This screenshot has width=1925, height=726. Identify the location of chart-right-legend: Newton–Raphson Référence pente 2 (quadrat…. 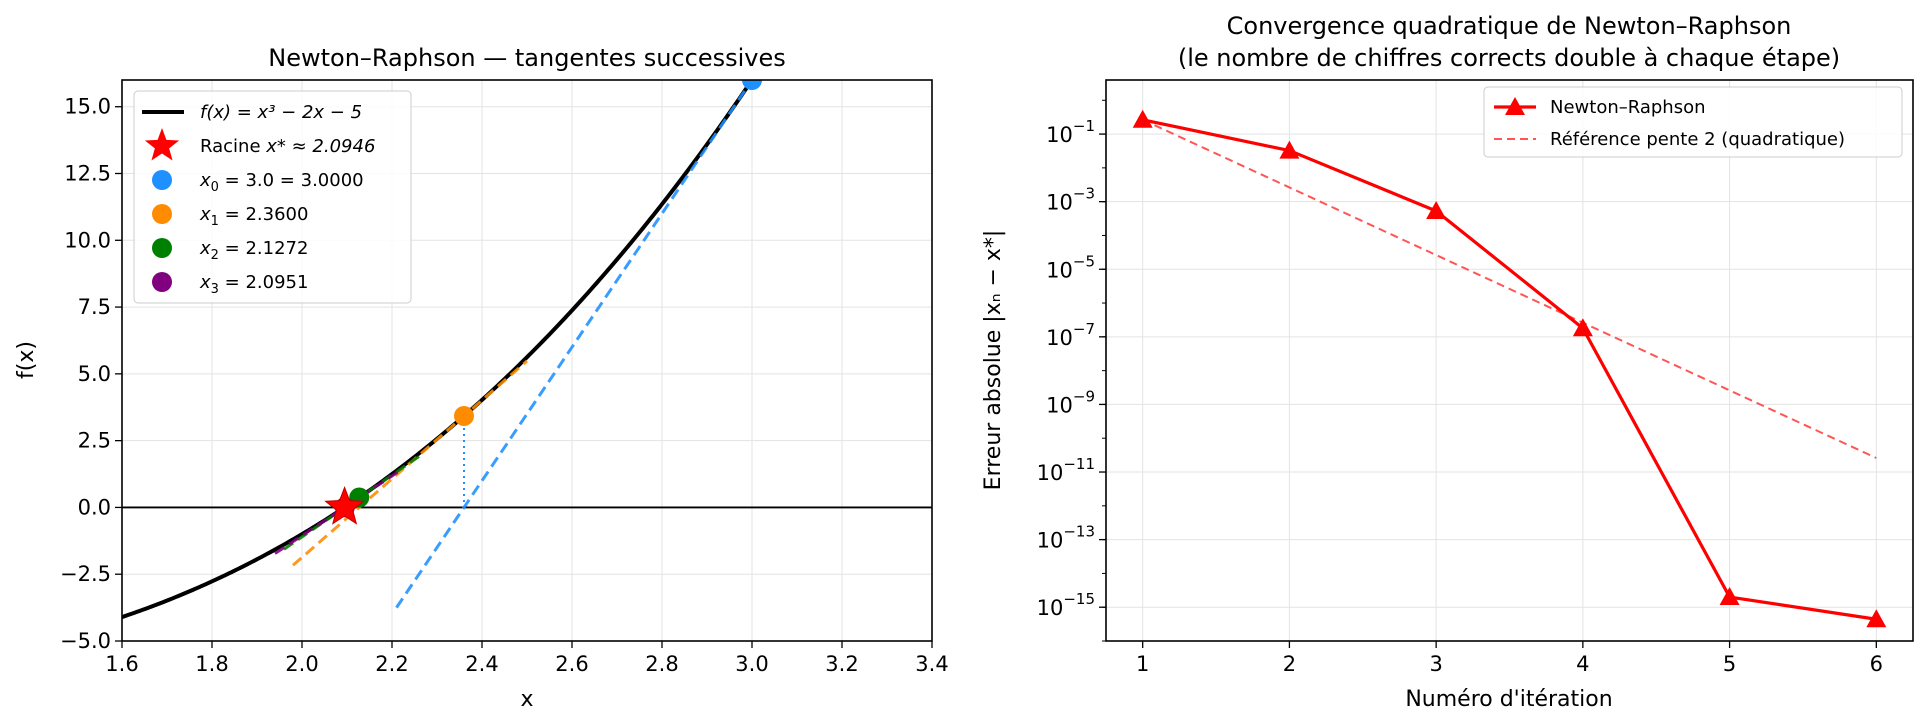
(1693, 122).